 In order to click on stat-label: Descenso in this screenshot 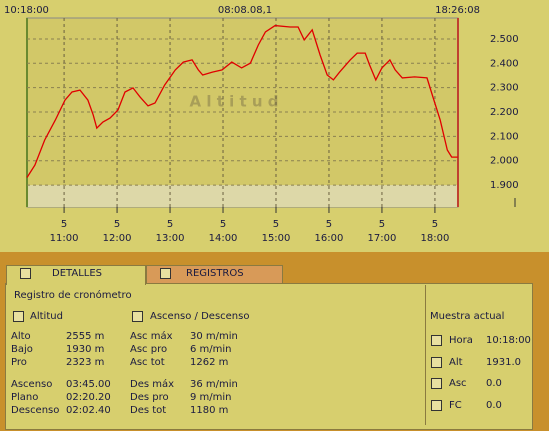, I will do `click(35, 410)`.